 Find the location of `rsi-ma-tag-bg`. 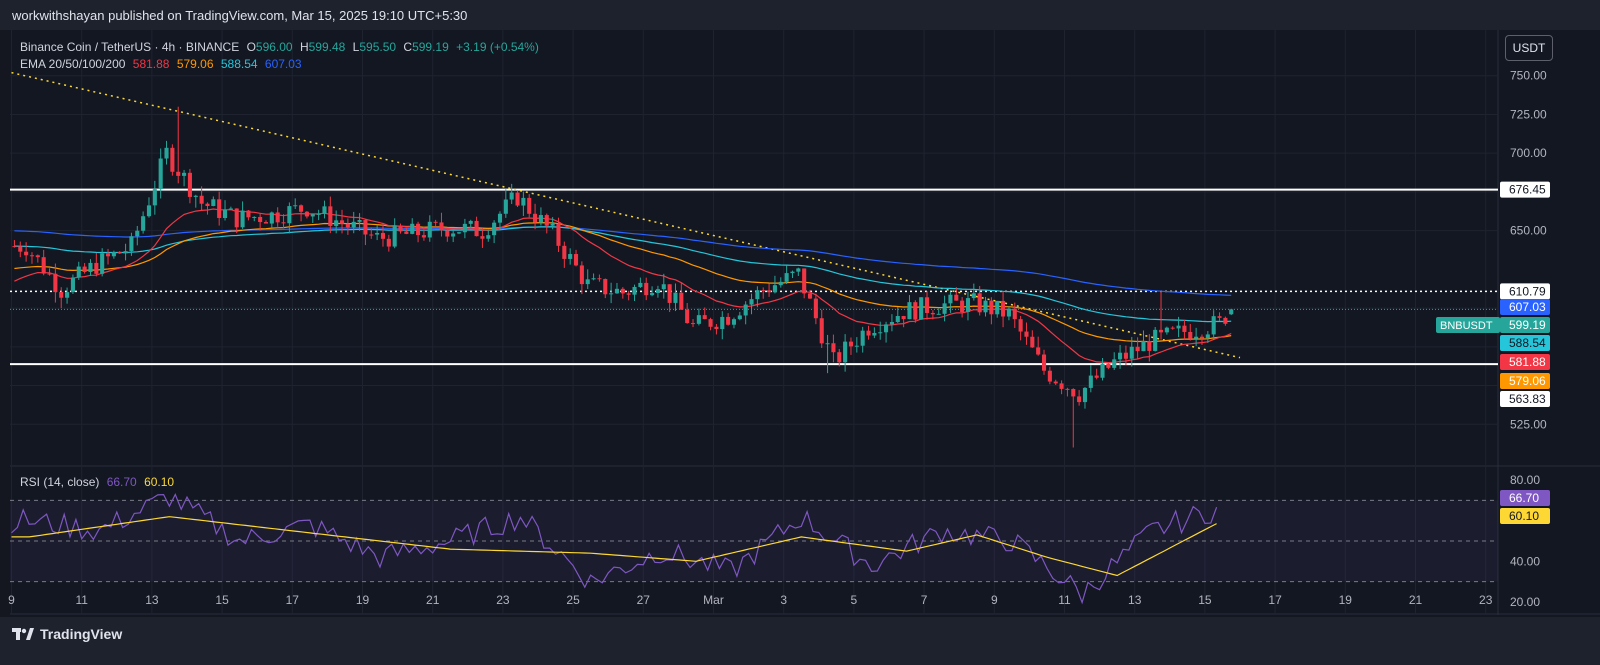

rsi-ma-tag-bg is located at coordinates (1525, 516).